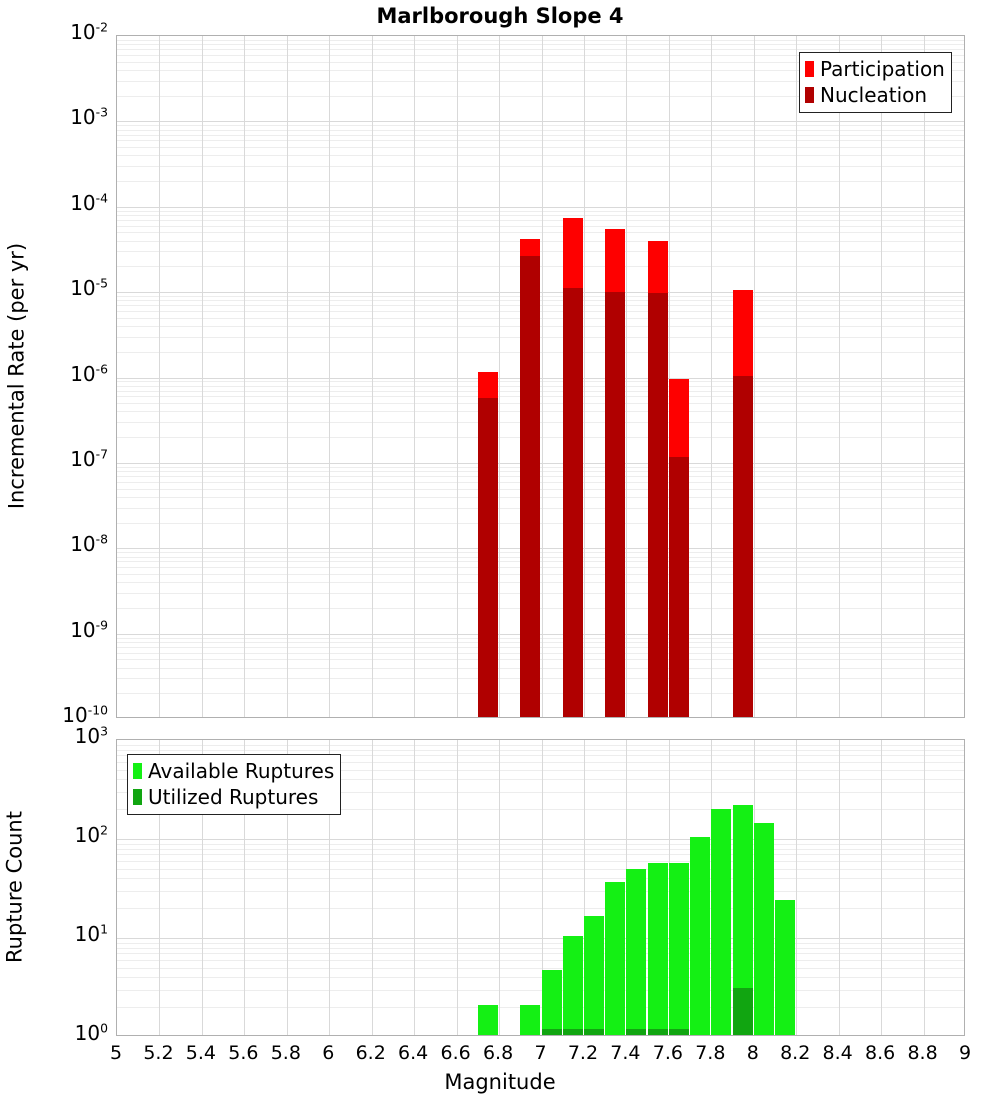  I want to click on x-tick-7.4: 7.4, so click(625, 1053).